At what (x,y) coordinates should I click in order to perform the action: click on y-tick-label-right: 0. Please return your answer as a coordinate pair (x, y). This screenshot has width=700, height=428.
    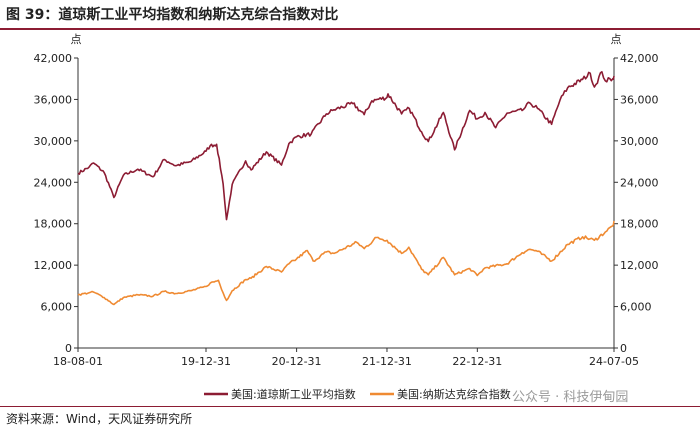
    Looking at the image, I should click on (623, 348).